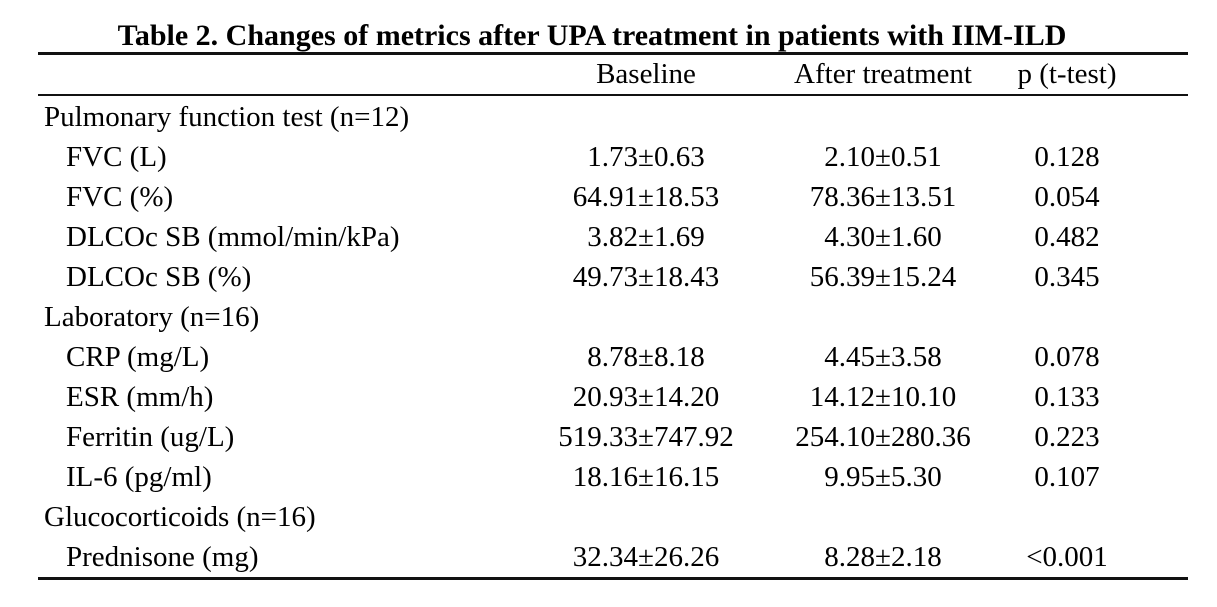 Image resolution: width=1217 pixels, height=607 pixels. Describe the element at coordinates (139, 476) in the screenshot. I see `row-label: IL-6 (pg/ml)` at that location.